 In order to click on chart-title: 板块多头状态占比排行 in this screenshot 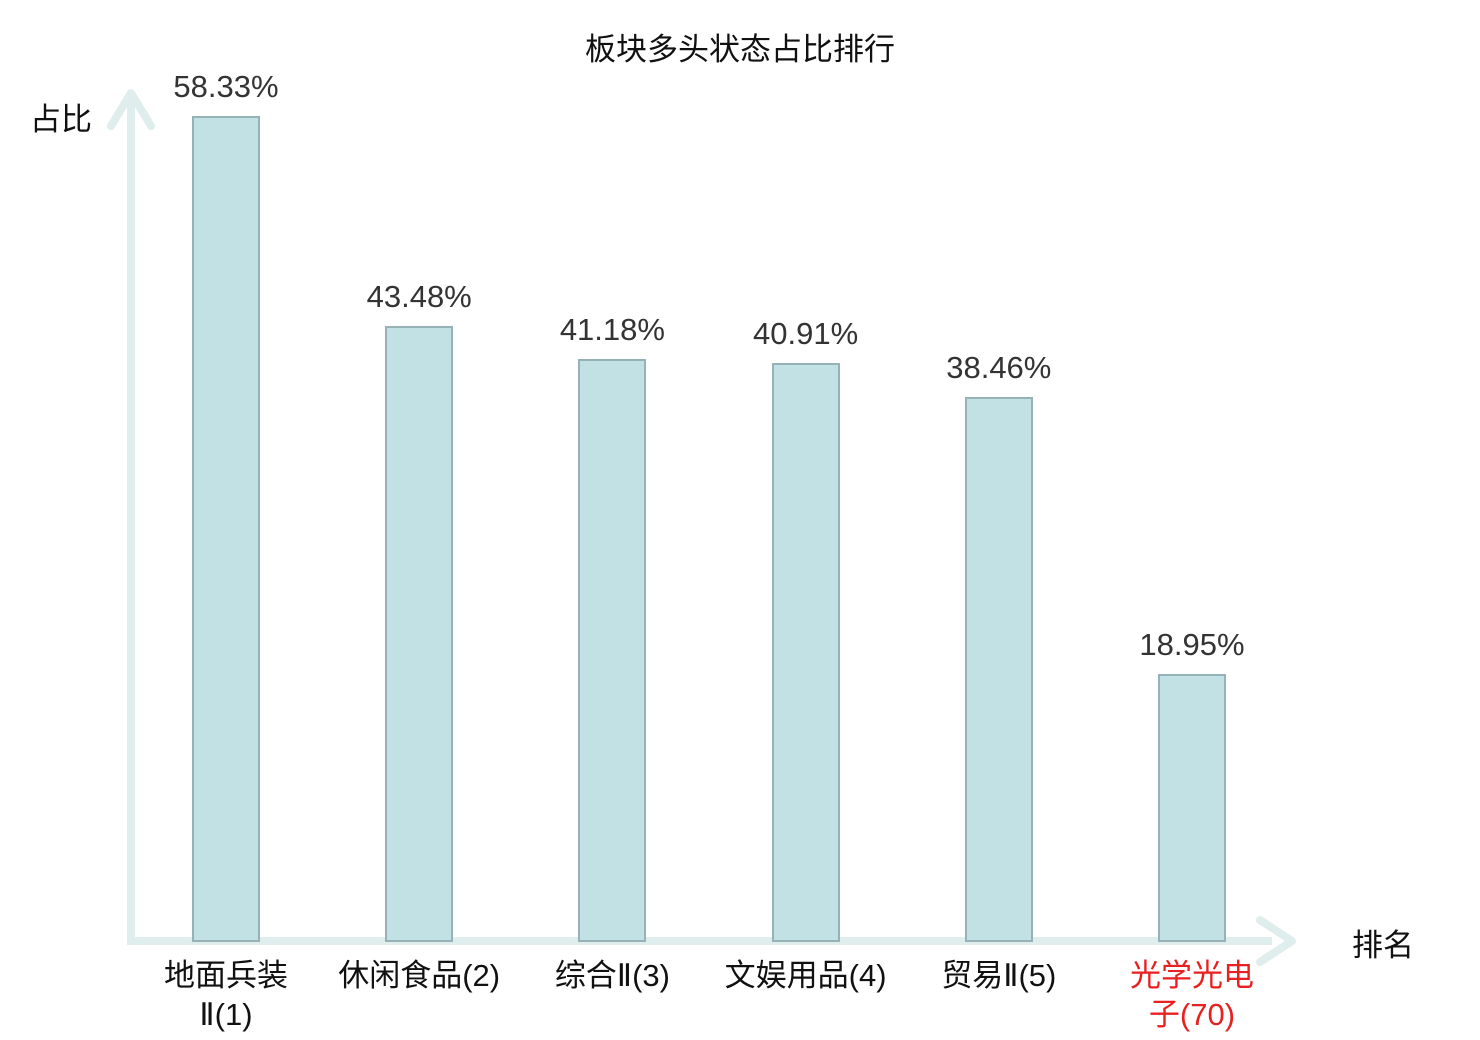, I will do `click(740, 49)`.